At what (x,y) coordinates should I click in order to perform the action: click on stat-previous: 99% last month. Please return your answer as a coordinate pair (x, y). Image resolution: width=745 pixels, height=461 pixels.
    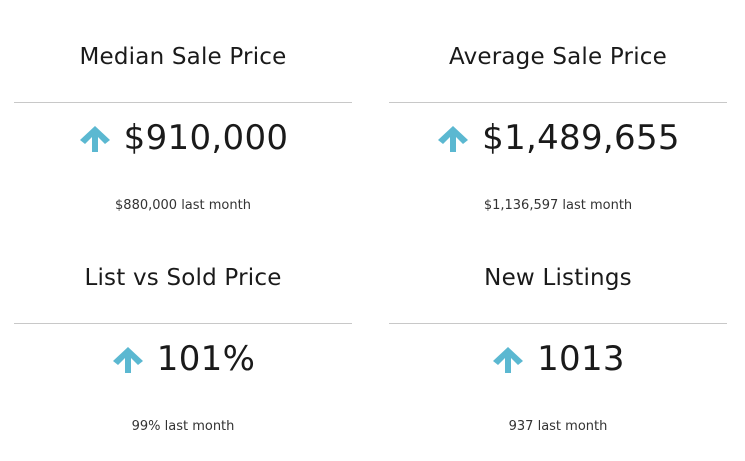
    Looking at the image, I should click on (183, 426).